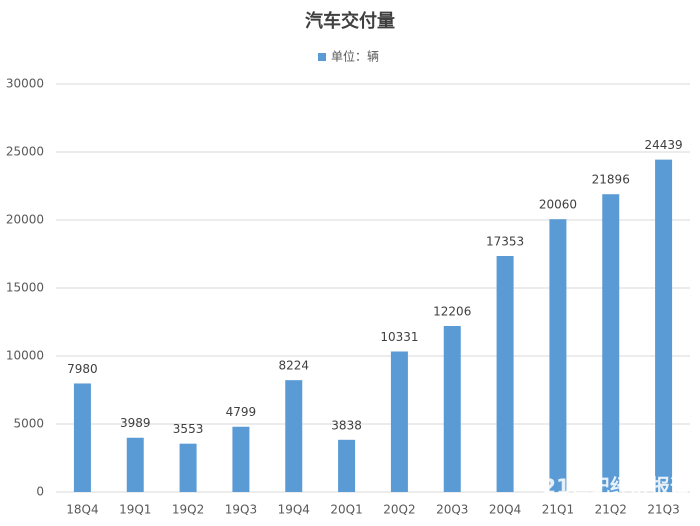 The height and width of the screenshot is (526, 700). I want to click on x-tick-label: 21Q2, so click(611, 510).